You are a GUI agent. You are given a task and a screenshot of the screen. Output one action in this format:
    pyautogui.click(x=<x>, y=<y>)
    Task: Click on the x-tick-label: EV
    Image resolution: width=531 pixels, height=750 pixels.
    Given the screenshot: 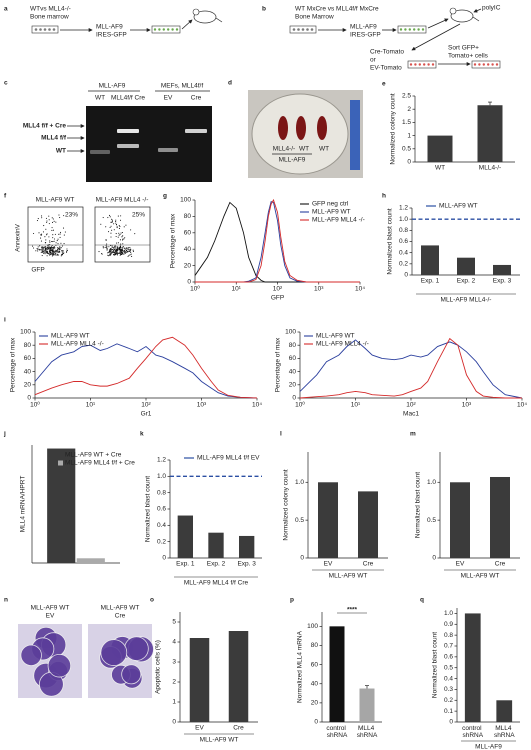 What is the action you would take?
    pyautogui.click(x=328, y=564)
    